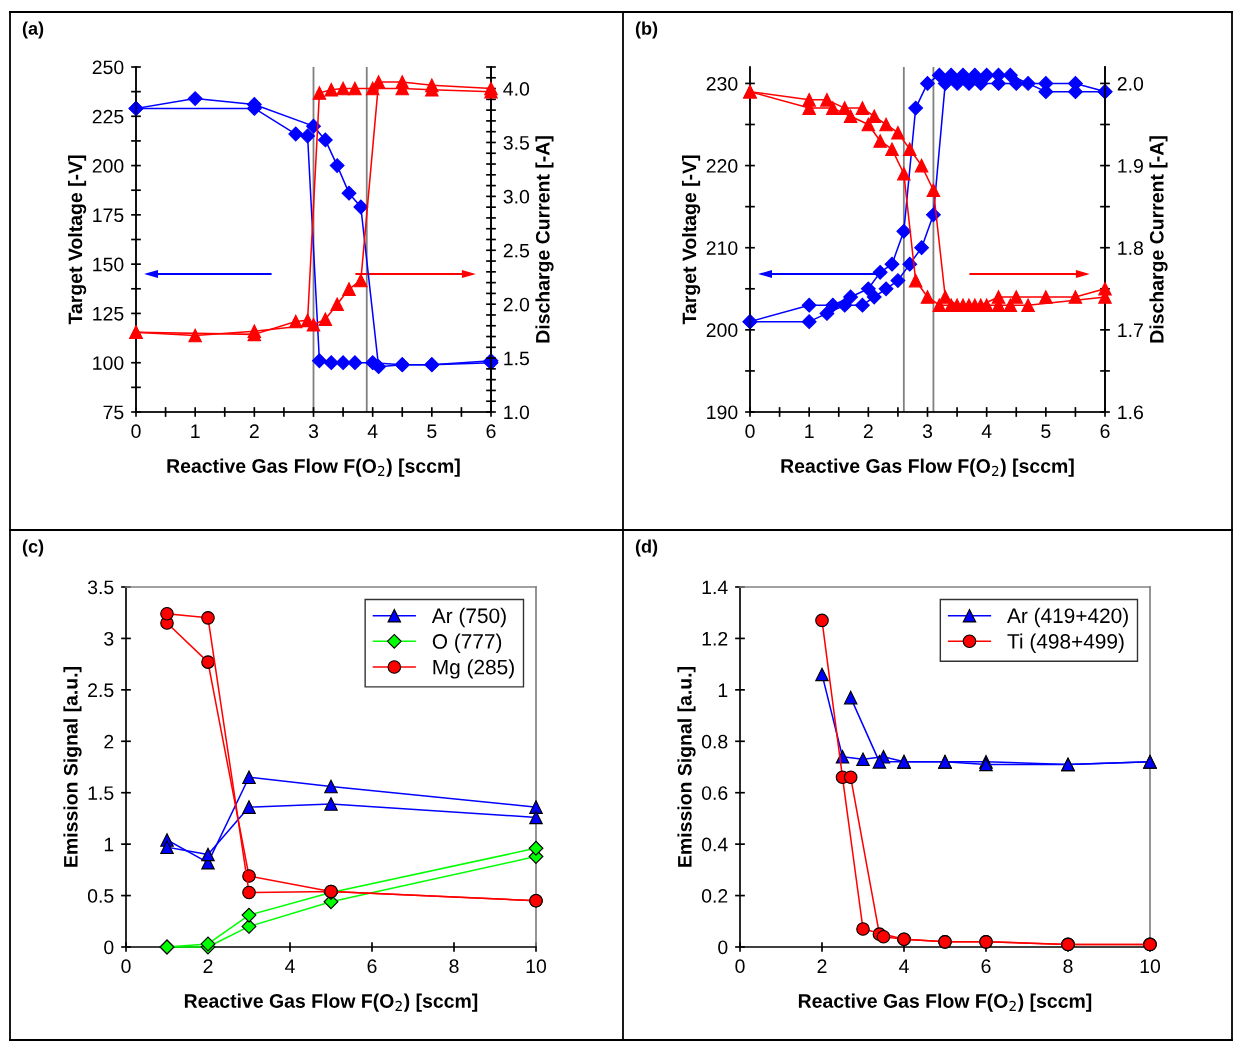  I want to click on y2-tick-label: 1.5, so click(517, 358).